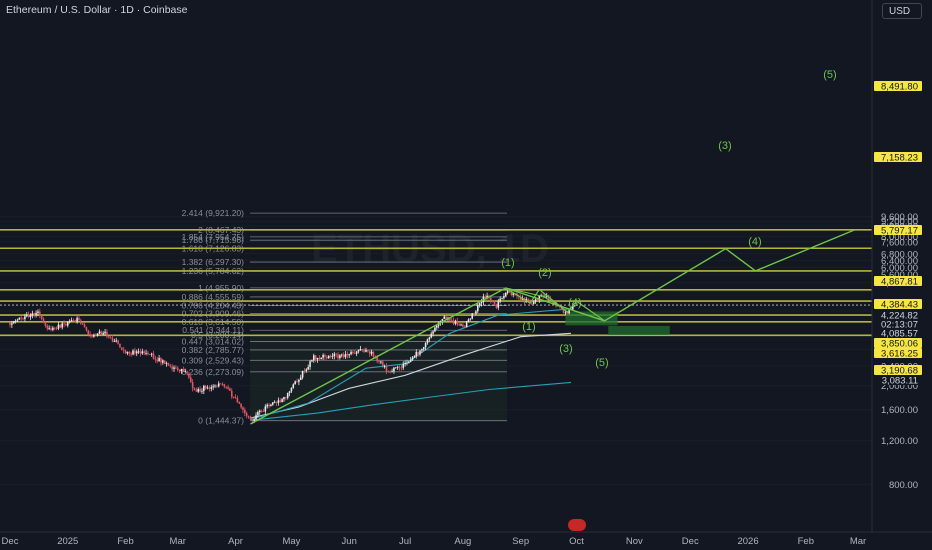  Describe the element at coordinates (577, 525) in the screenshot. I see `flag-icon` at that location.